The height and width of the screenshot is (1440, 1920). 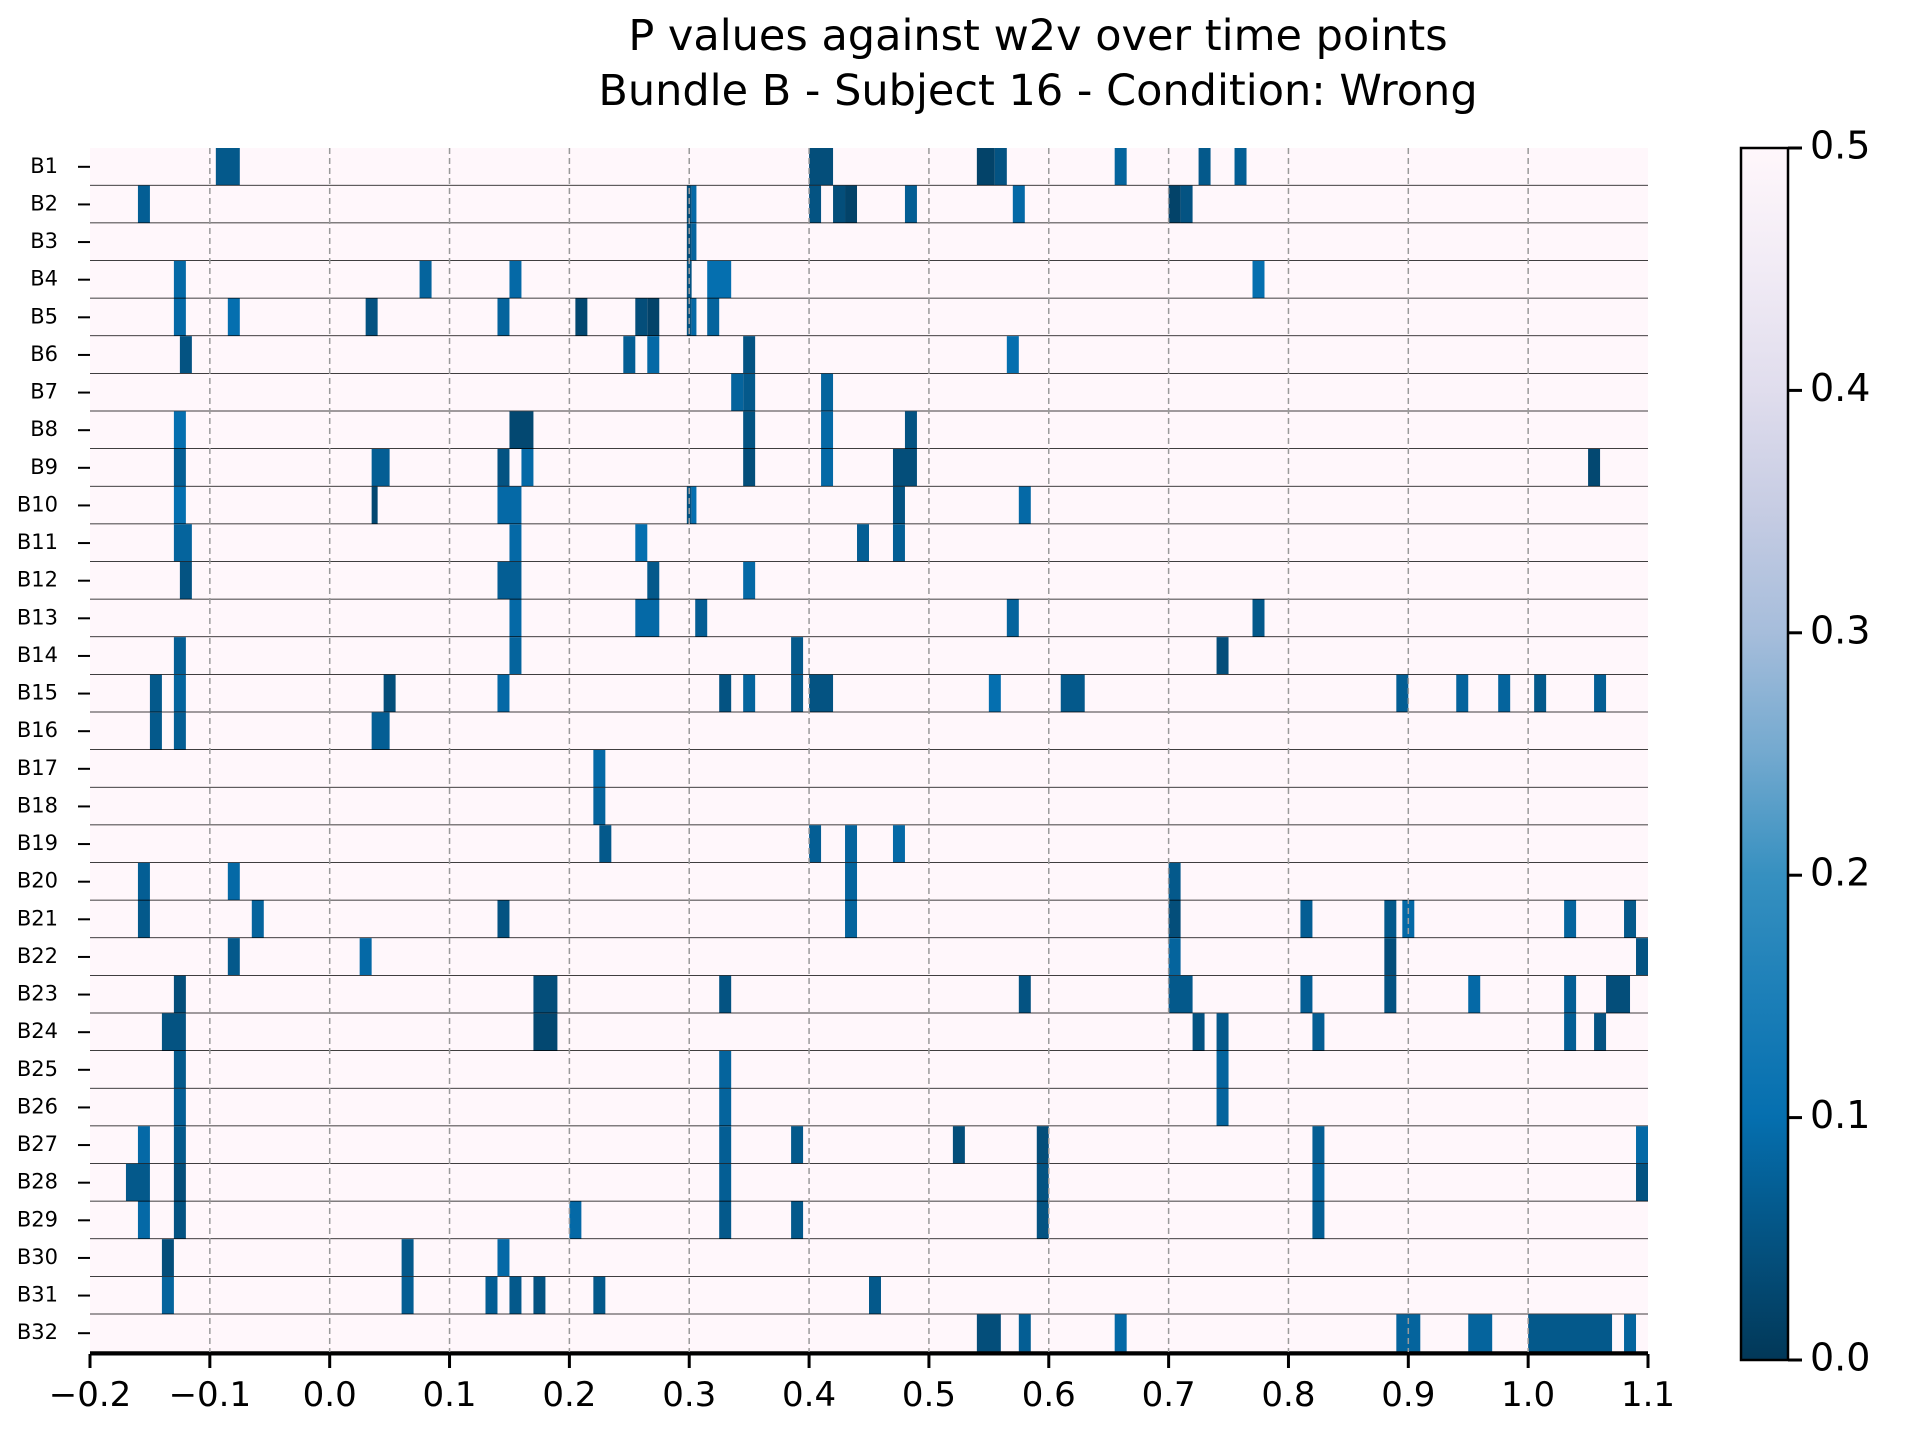 I want to click on x-tick-label: 0.5, so click(x=929, y=1395).